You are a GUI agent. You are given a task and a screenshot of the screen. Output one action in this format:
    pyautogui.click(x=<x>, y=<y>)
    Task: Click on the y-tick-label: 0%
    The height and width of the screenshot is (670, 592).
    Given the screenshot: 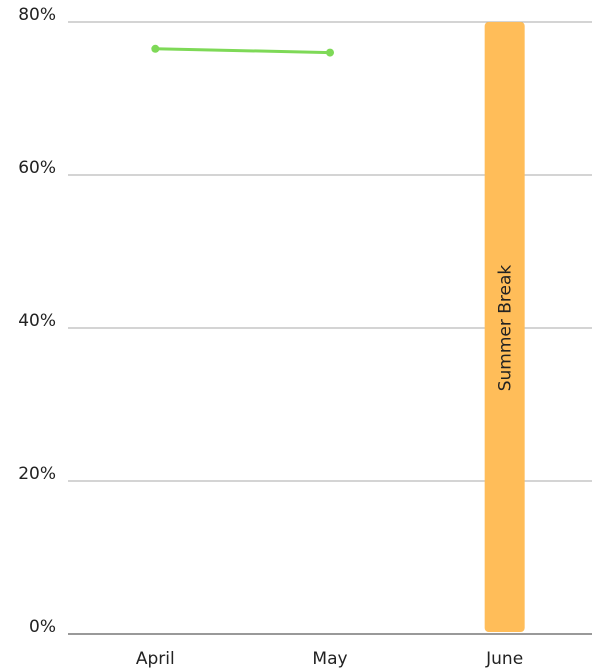 What is the action you would take?
    pyautogui.click(x=42, y=627)
    